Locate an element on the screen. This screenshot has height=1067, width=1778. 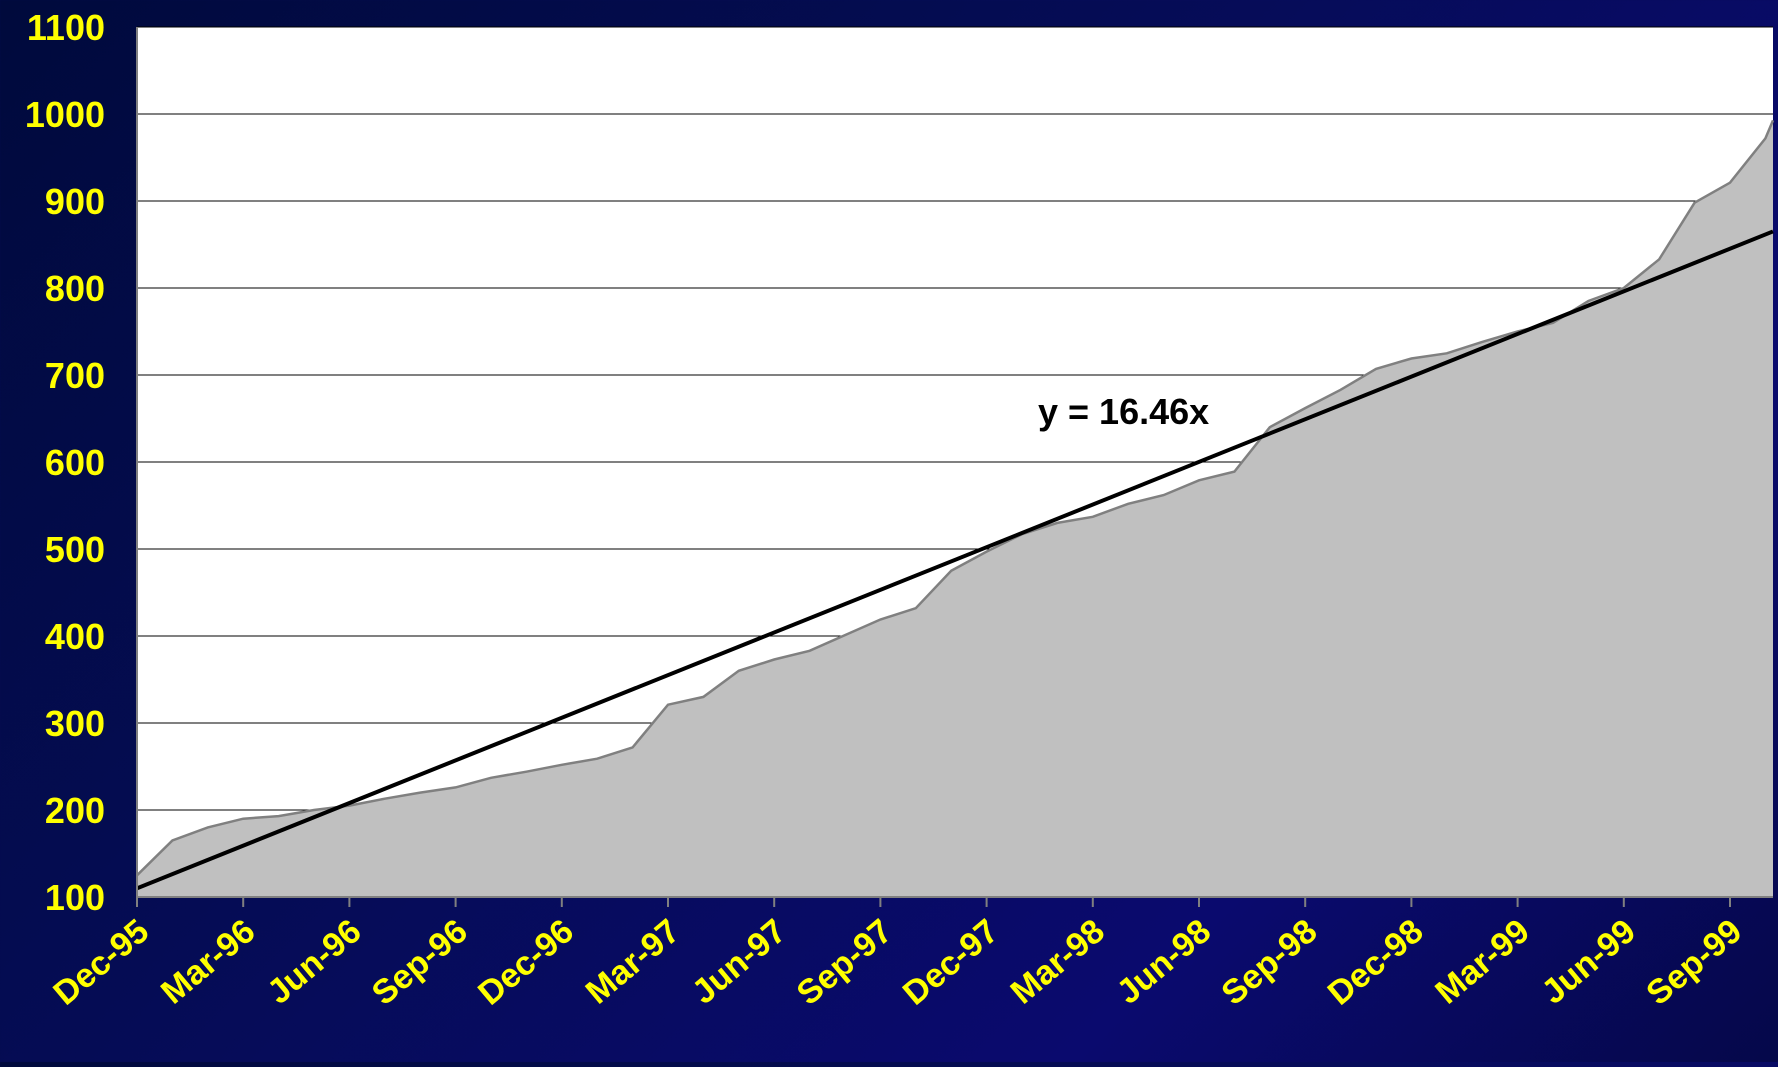
y-tick-label: 500 is located at coordinates (75, 549).